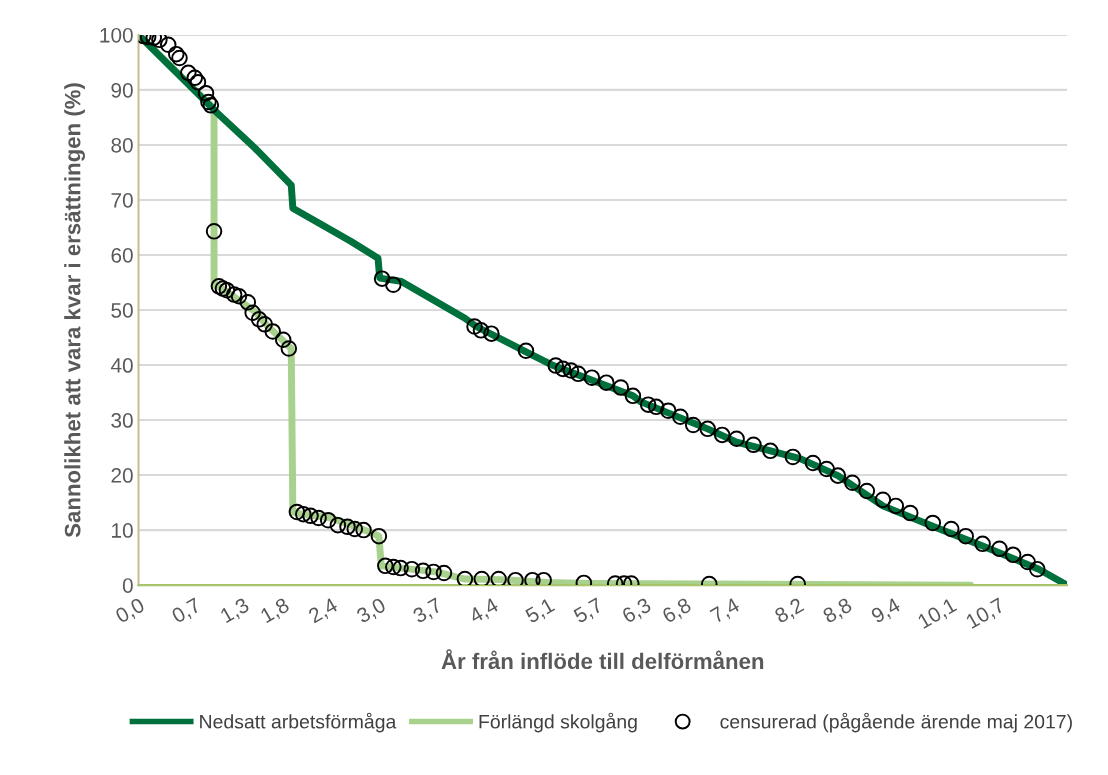 Image resolution: width=1108 pixels, height=775 pixels. I want to click on y-tick-label: 100, so click(116, 35).